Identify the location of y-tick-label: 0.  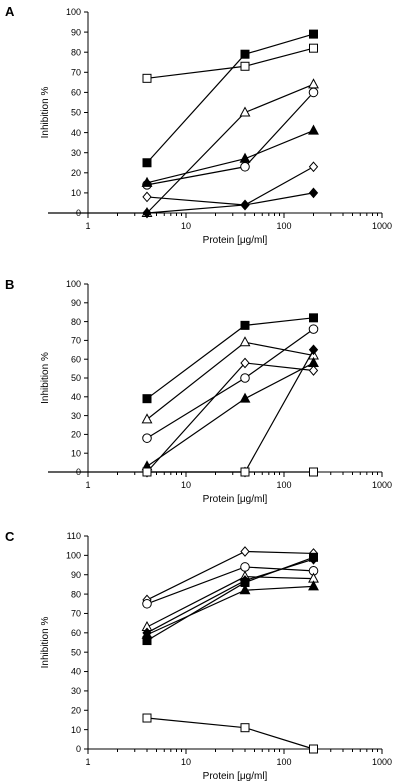
(78, 749).